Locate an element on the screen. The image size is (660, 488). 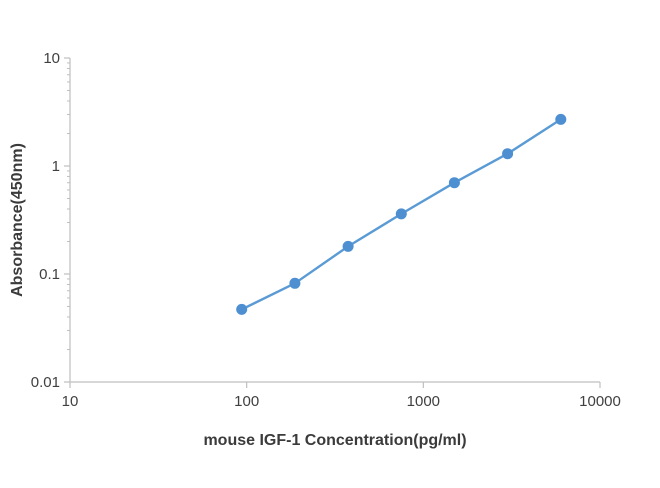
x-tick-label: 10 is located at coordinates (70, 401).